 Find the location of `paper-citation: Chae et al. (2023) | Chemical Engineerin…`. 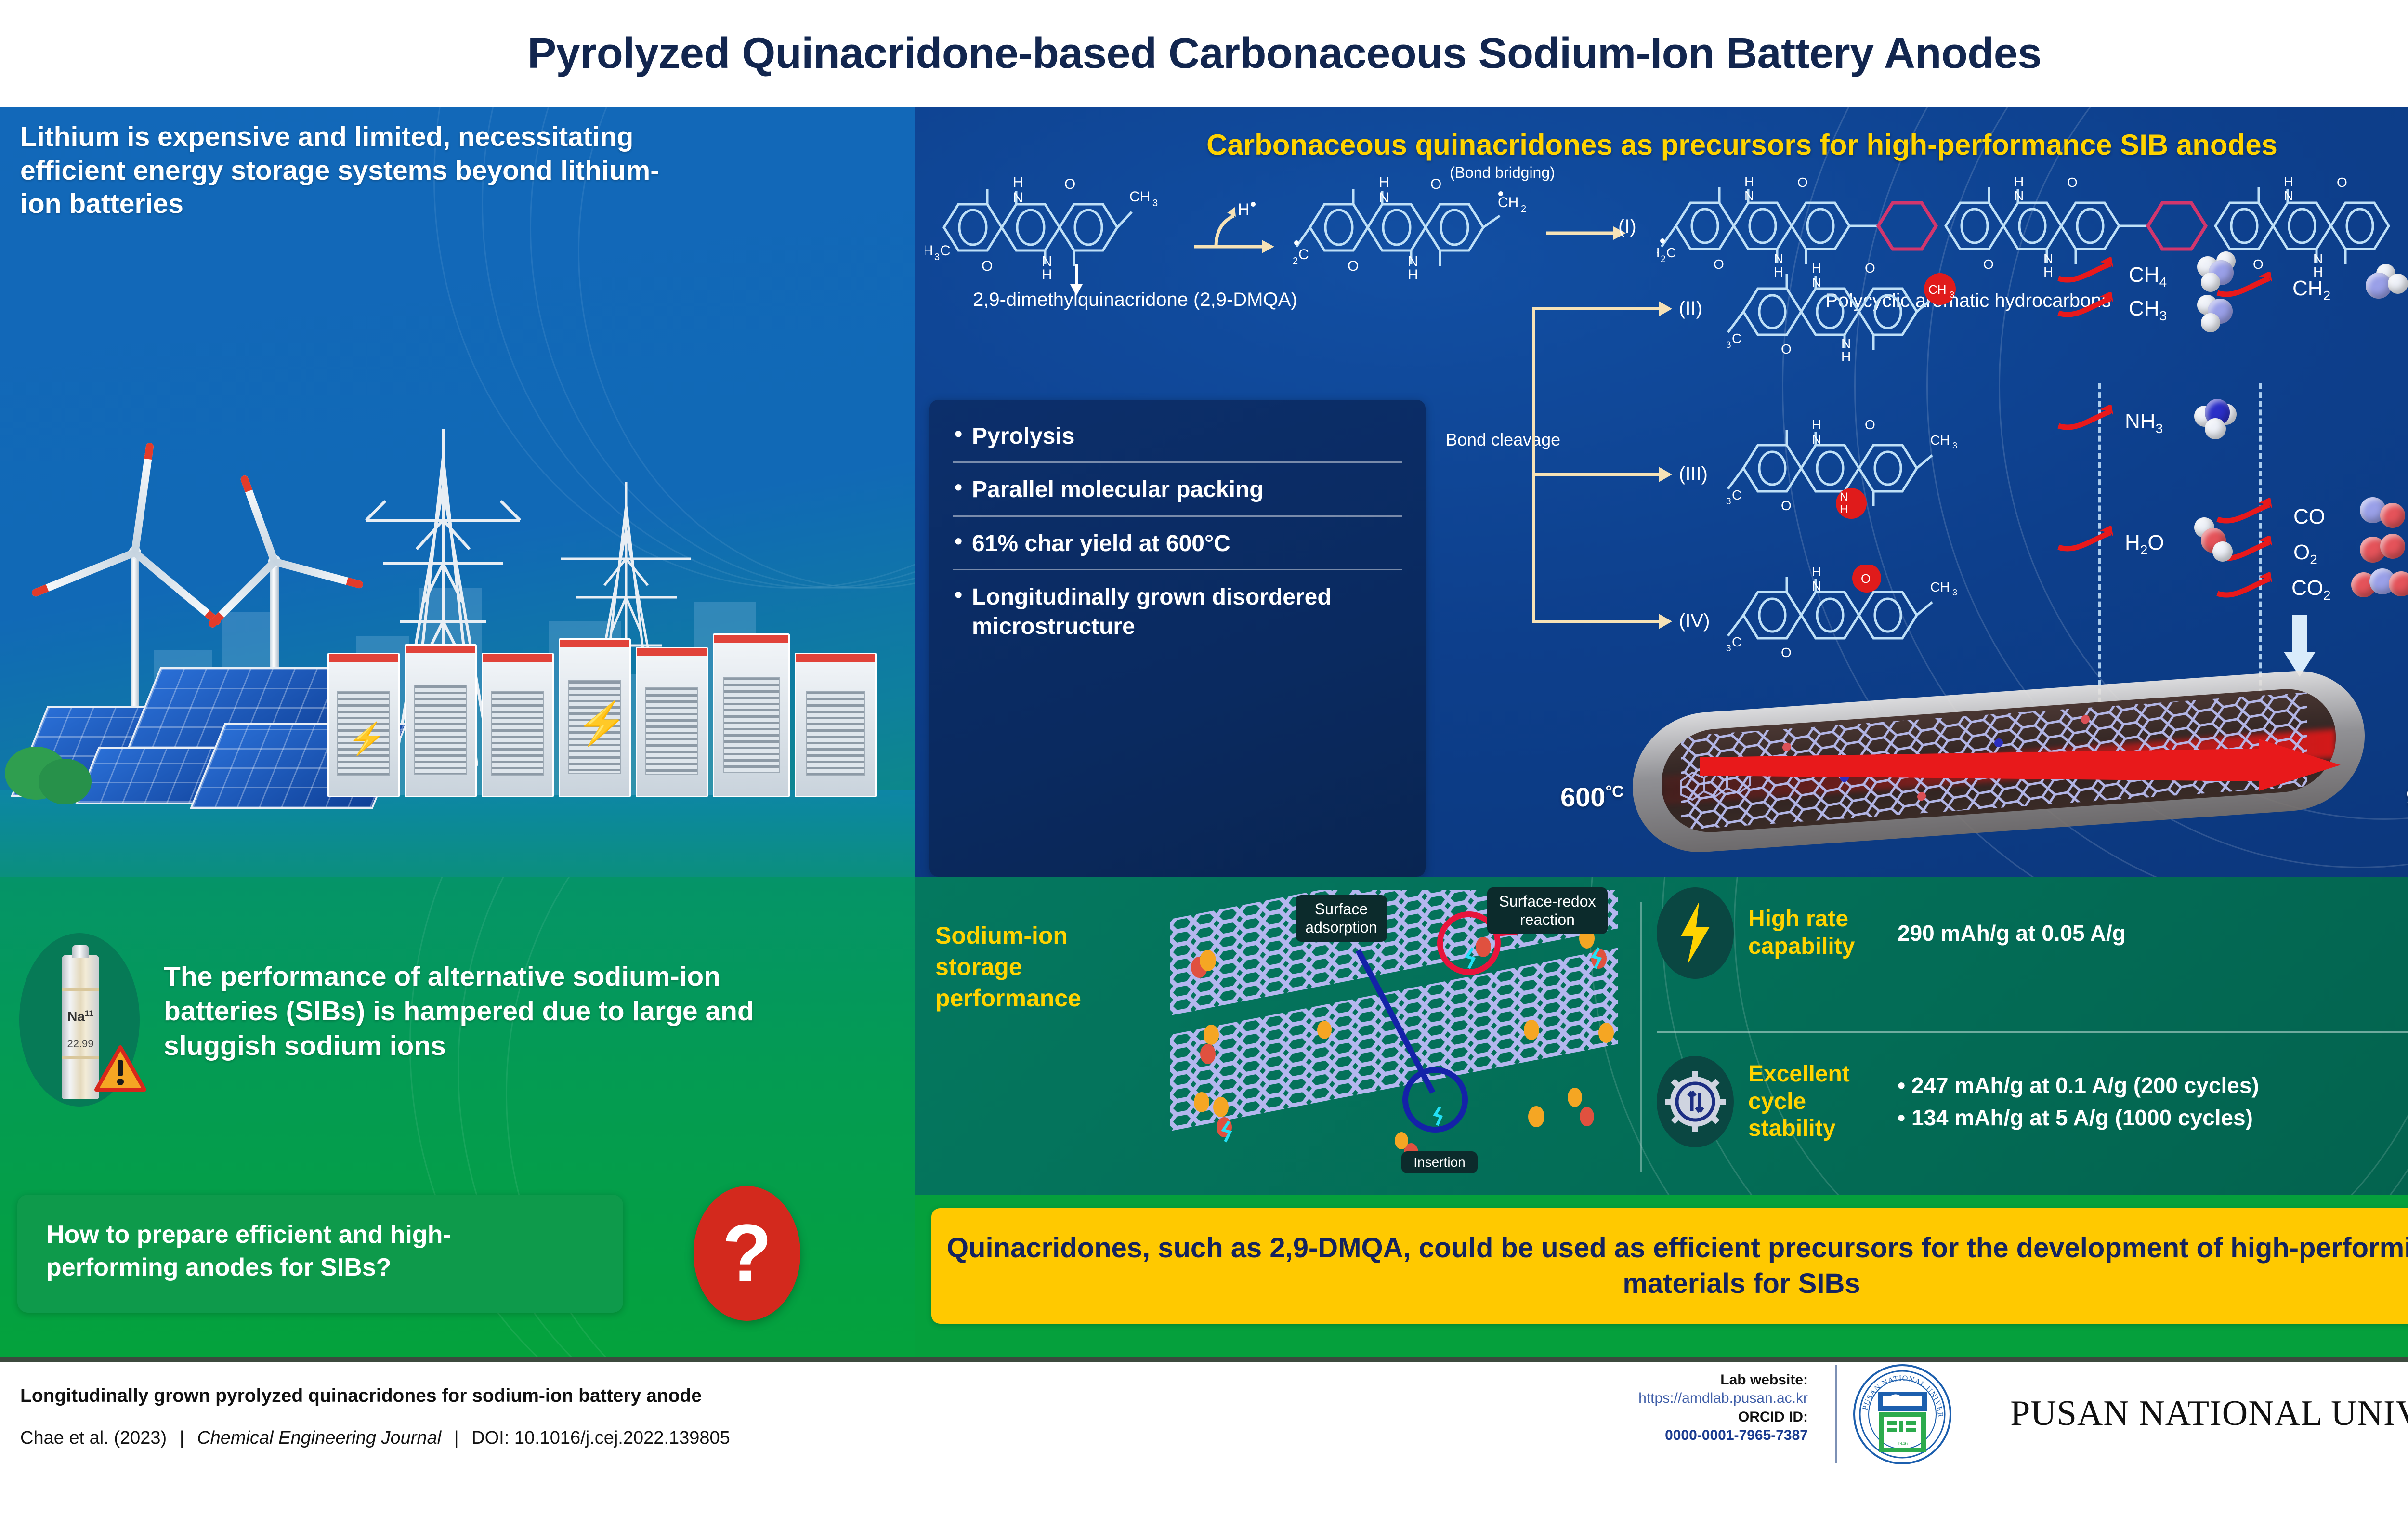

paper-citation: Chae et al. (2023) | Chemical Engineerin… is located at coordinates (375, 1438).